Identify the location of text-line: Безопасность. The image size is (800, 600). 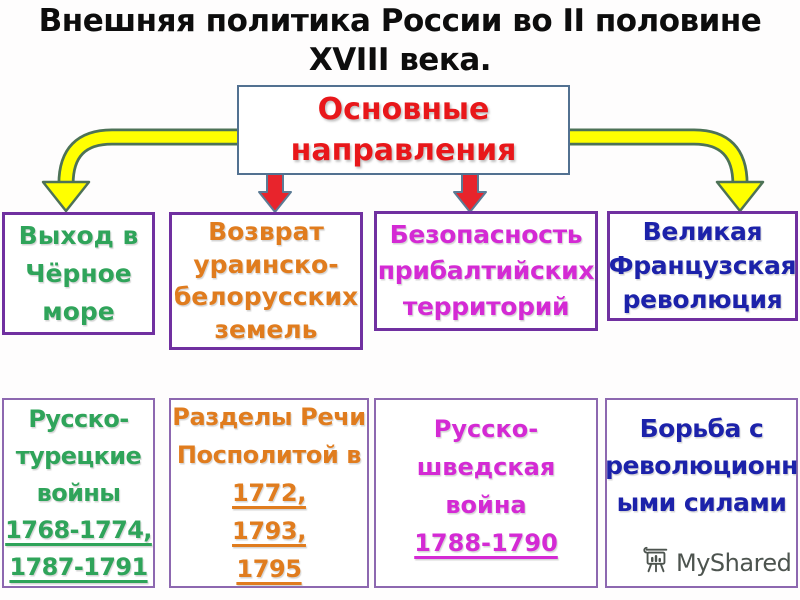
(486, 234).